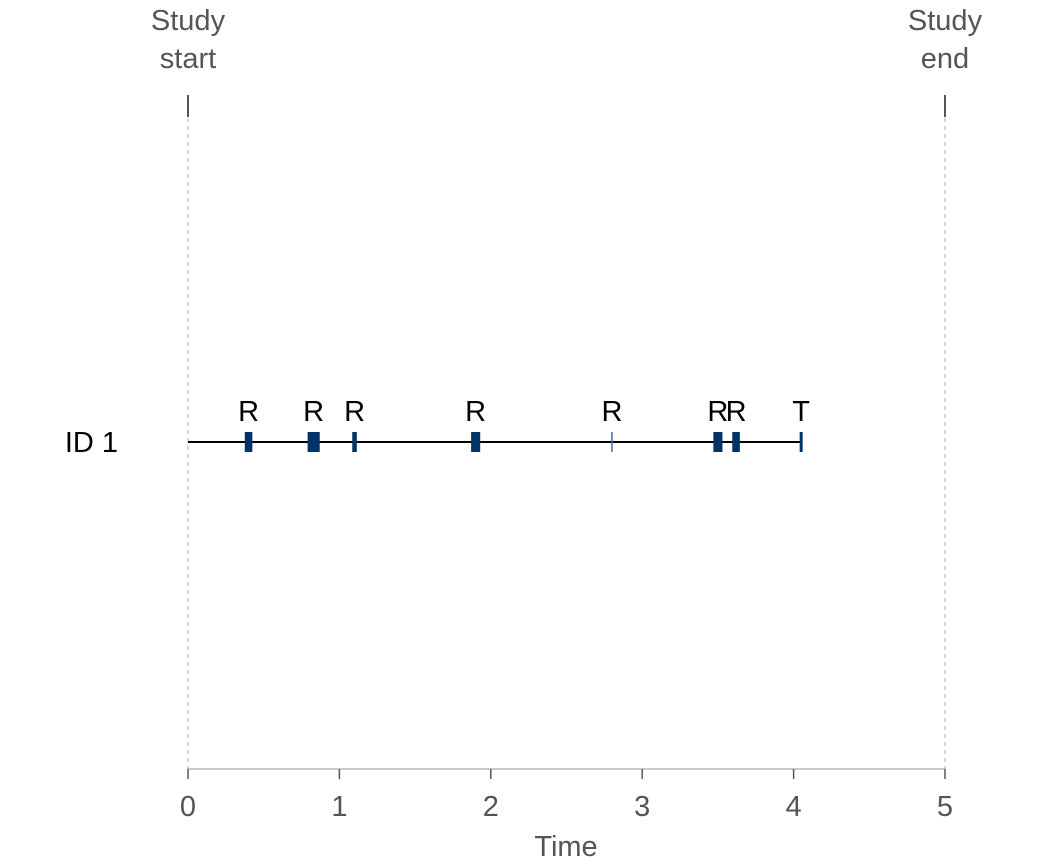 The width and height of the screenshot is (1056, 865). I want to click on x-tick-label: 3, so click(642, 807).